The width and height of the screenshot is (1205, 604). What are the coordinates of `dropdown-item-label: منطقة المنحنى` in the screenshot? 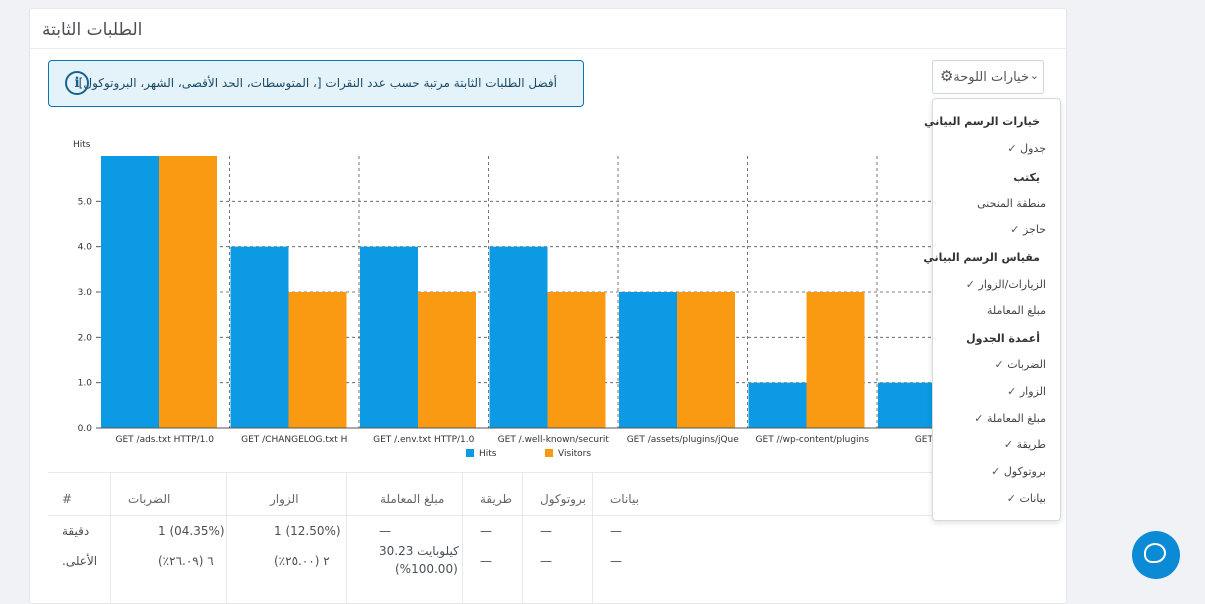 It's located at (1011, 203).